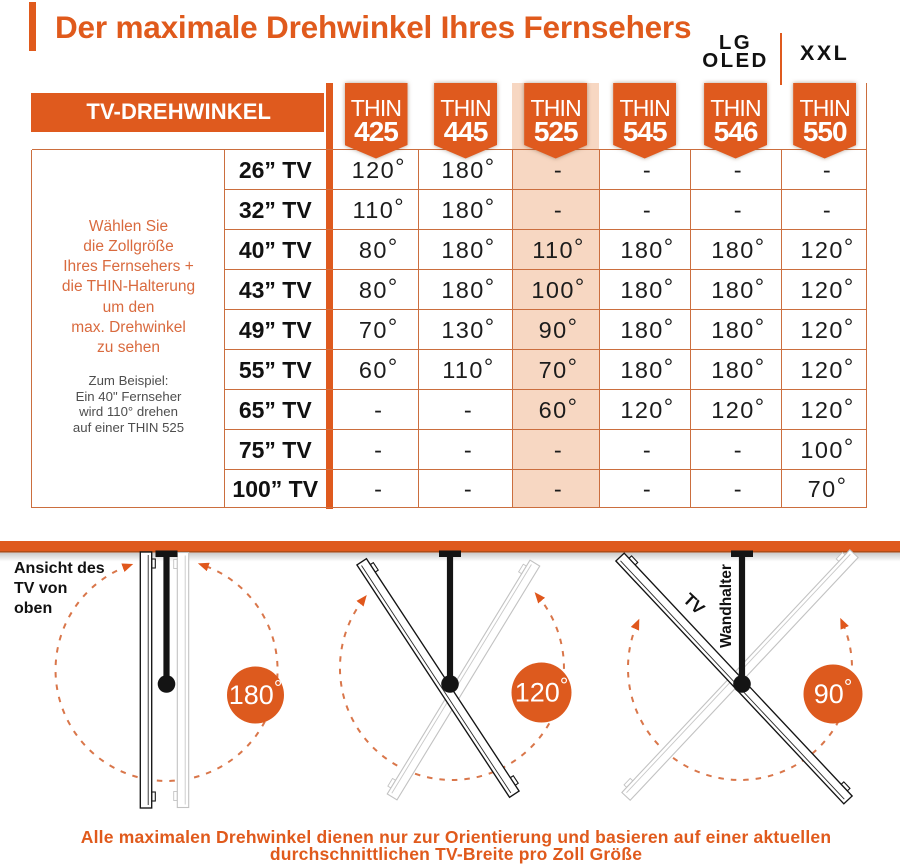  I want to click on svg-text: TV von, so click(40, 588).